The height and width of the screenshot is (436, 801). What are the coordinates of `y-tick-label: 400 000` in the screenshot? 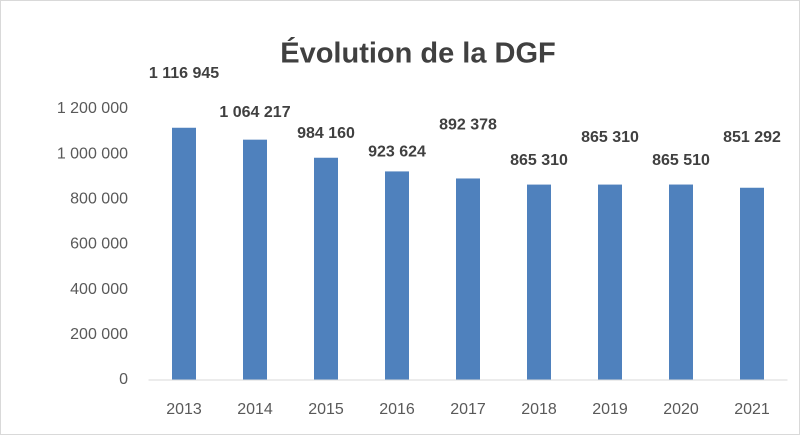 It's located at (99, 289).